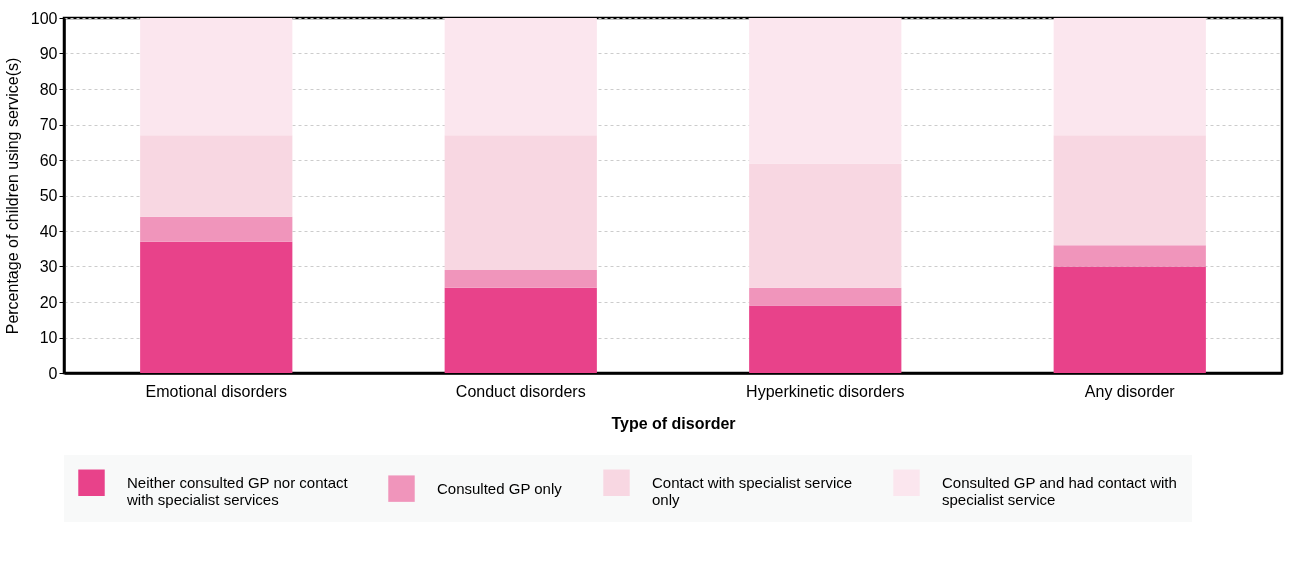 The image size is (1312, 570). I want to click on y-tick-label: 60, so click(48, 160).